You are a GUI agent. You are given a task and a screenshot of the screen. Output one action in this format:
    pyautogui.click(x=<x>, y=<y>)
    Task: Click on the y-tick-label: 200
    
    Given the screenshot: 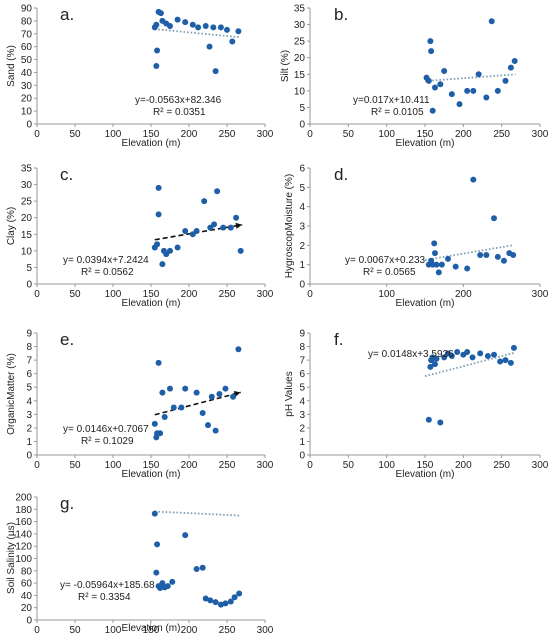 What is the action you would take?
    pyautogui.click(x=23, y=498)
    